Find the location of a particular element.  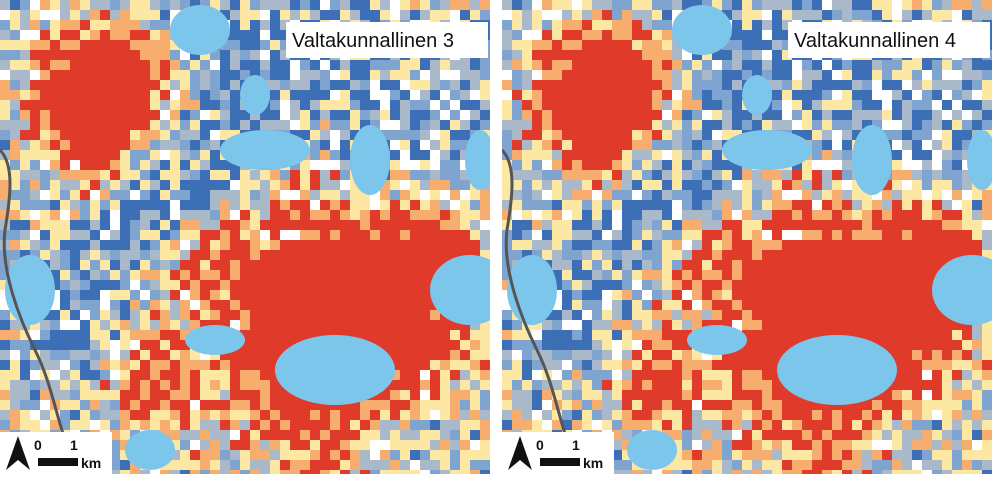

road is located at coordinates (36, 311).